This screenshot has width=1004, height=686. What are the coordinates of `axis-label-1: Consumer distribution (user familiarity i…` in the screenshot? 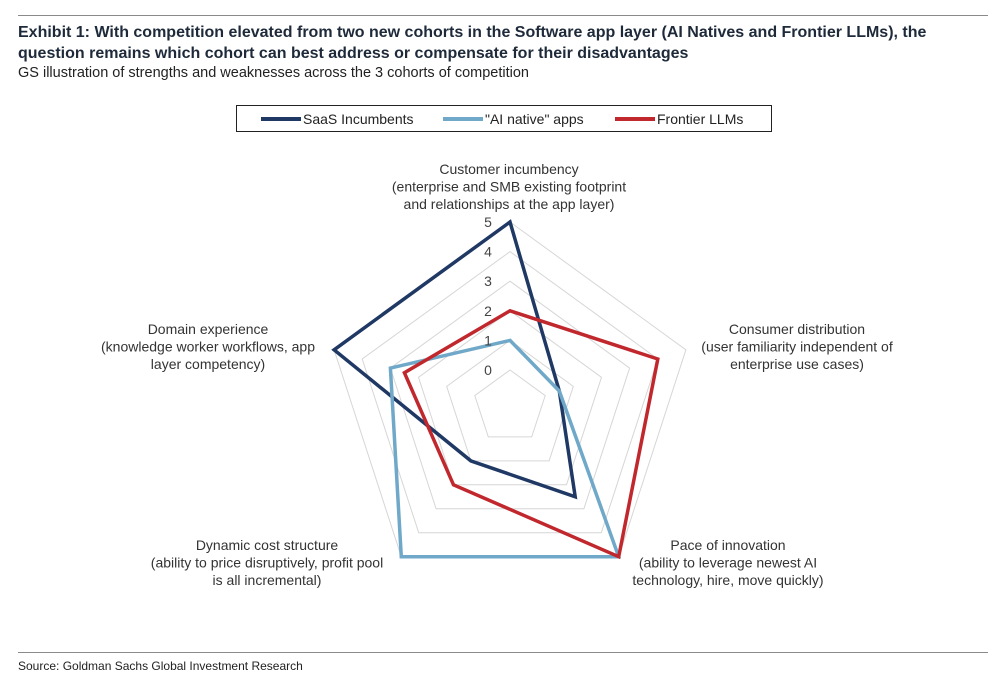 It's located at (797, 346).